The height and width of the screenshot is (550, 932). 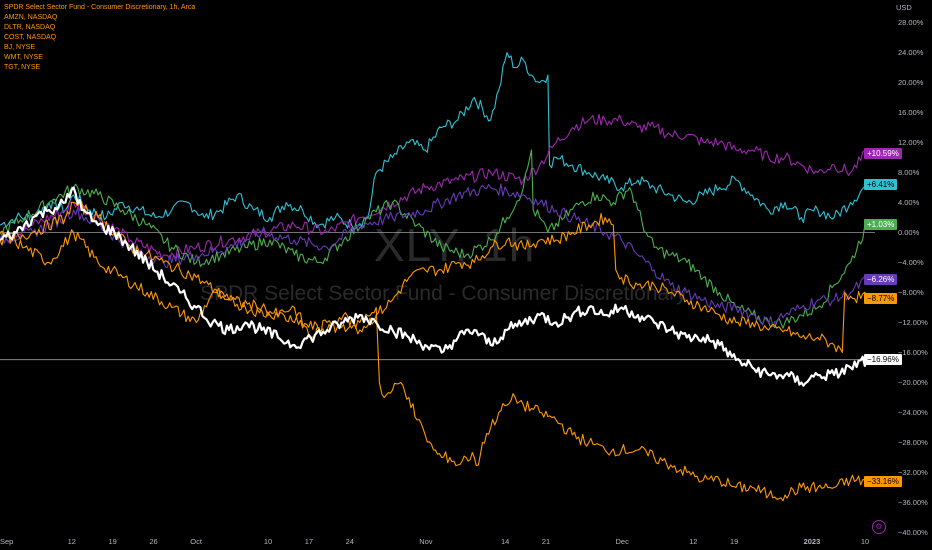 I want to click on settings-icon: ⚙, so click(x=879, y=527).